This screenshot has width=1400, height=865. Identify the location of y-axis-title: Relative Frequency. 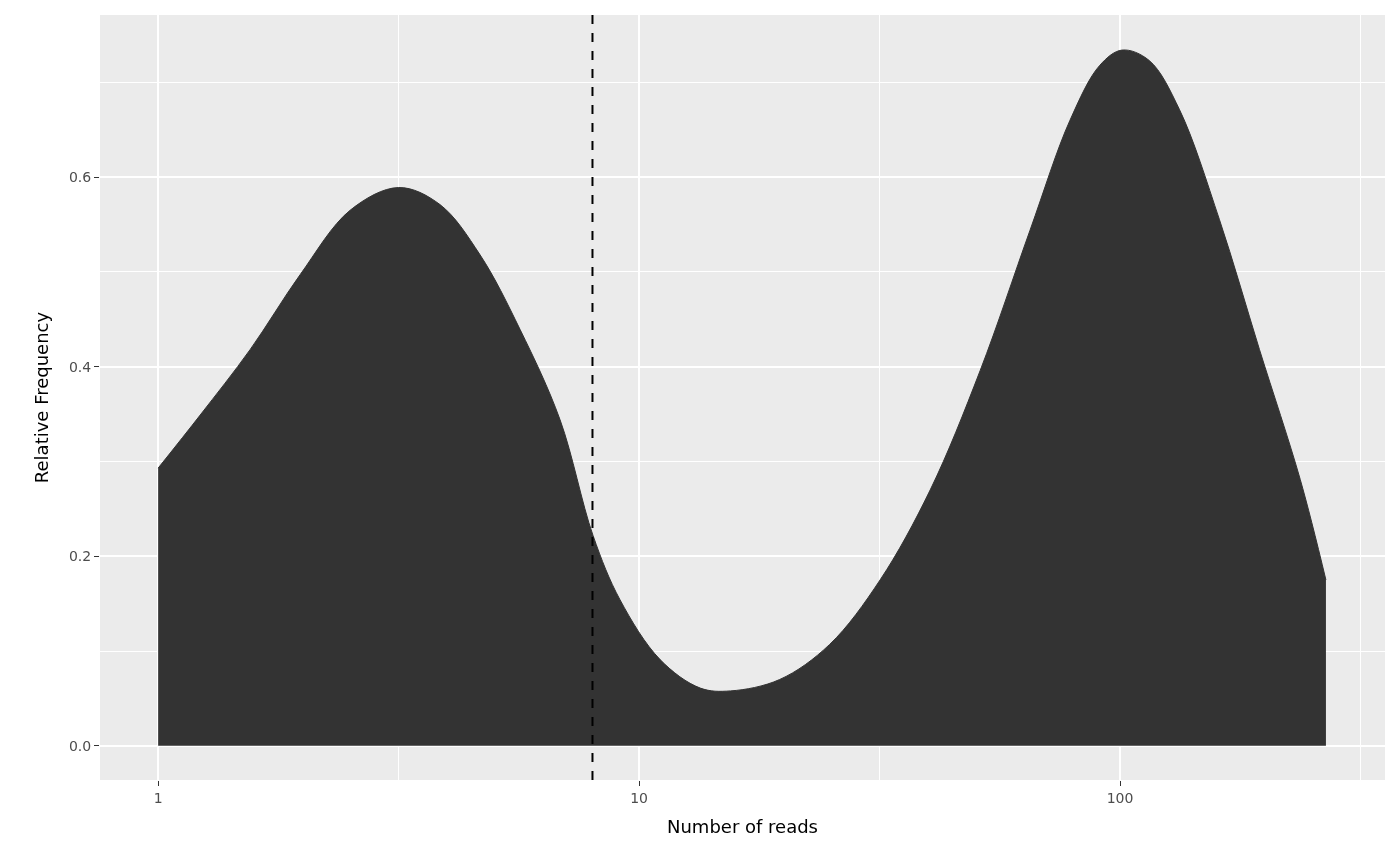
(42, 397).